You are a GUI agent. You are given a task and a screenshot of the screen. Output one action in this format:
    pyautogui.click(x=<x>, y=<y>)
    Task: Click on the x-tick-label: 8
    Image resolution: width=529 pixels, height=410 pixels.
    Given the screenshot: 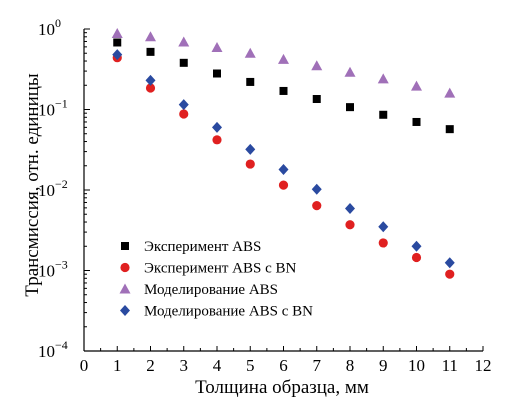 What is the action you would take?
    pyautogui.click(x=350, y=365)
    